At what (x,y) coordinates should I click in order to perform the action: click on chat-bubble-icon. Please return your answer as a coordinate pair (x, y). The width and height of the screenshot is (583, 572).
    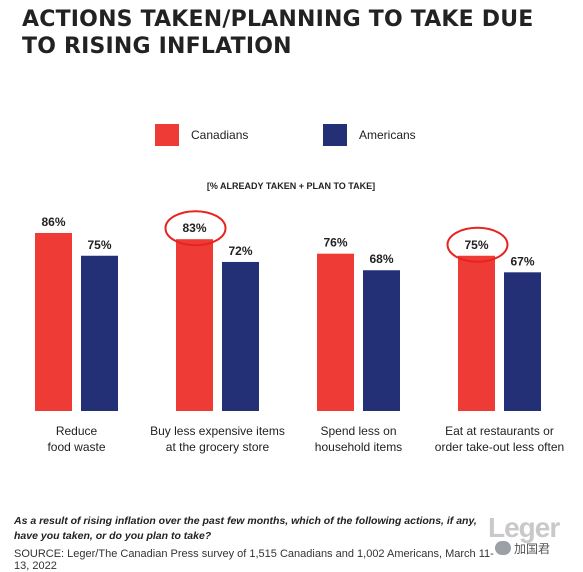
    Looking at the image, I should click on (503, 548).